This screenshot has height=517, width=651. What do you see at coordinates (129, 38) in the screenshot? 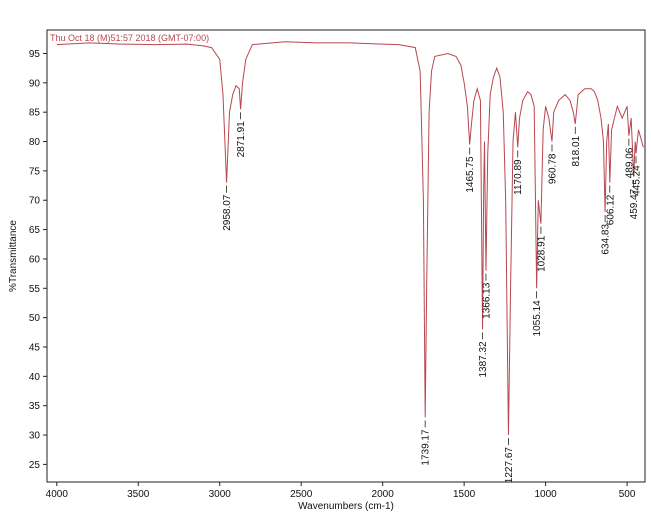
I see `chart-title: Thu Oct 18 (M)51:57 2018 (GMT-07:00)` at bounding box center [129, 38].